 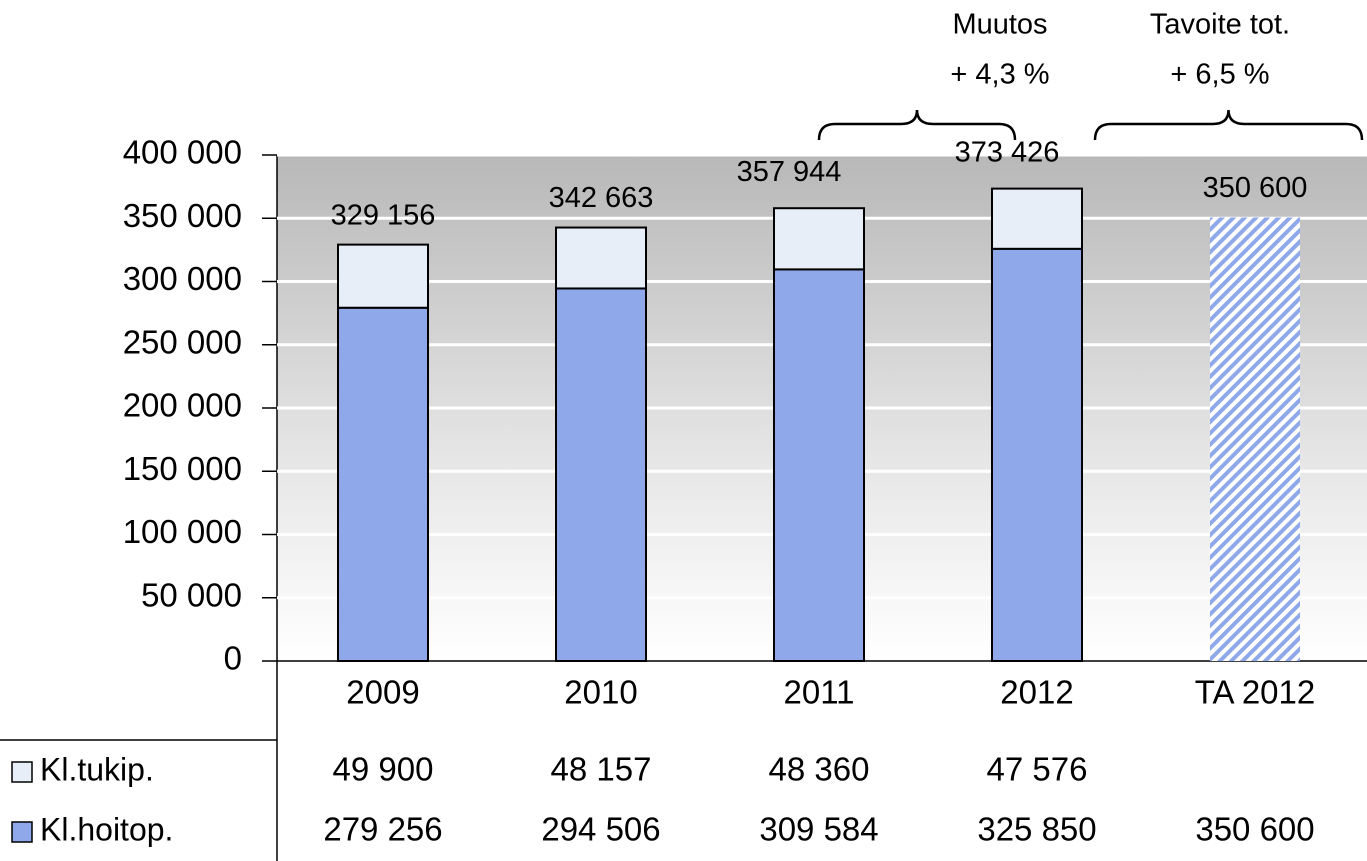 What do you see at coordinates (1007, 152) in the screenshot?
I see `total-label: 373 426` at bounding box center [1007, 152].